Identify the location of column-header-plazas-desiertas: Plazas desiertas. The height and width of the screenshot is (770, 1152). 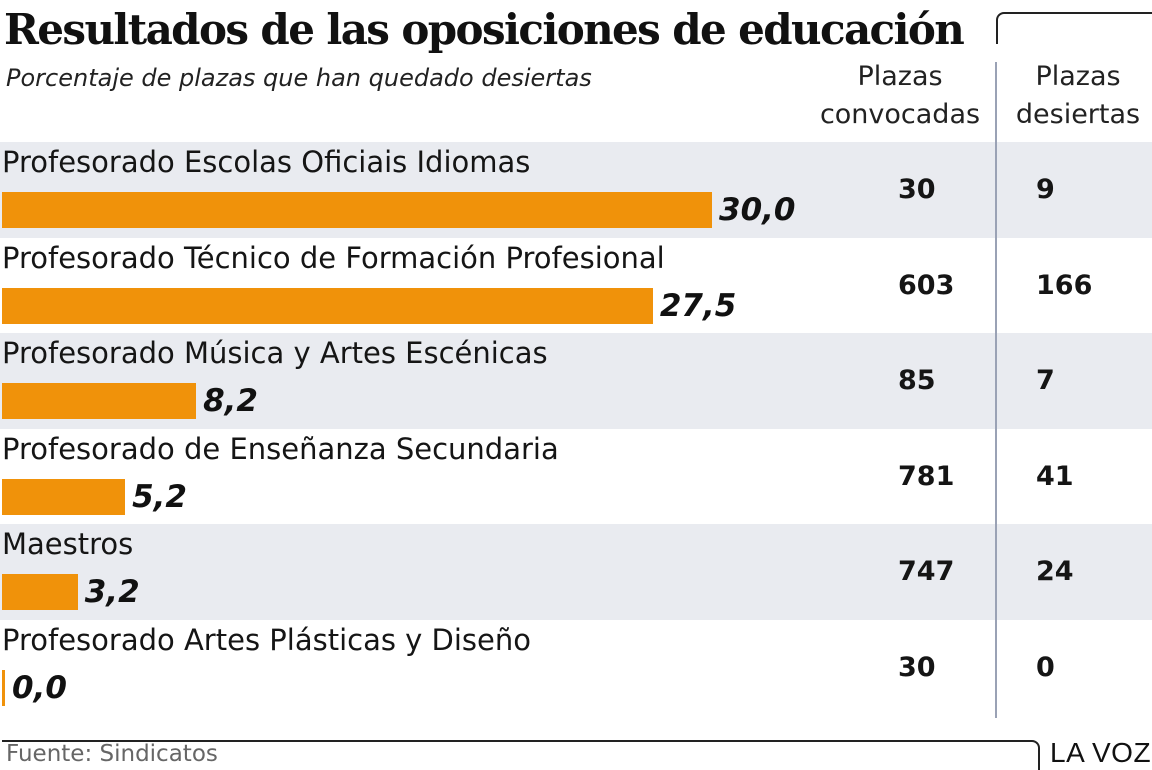
(1078, 96).